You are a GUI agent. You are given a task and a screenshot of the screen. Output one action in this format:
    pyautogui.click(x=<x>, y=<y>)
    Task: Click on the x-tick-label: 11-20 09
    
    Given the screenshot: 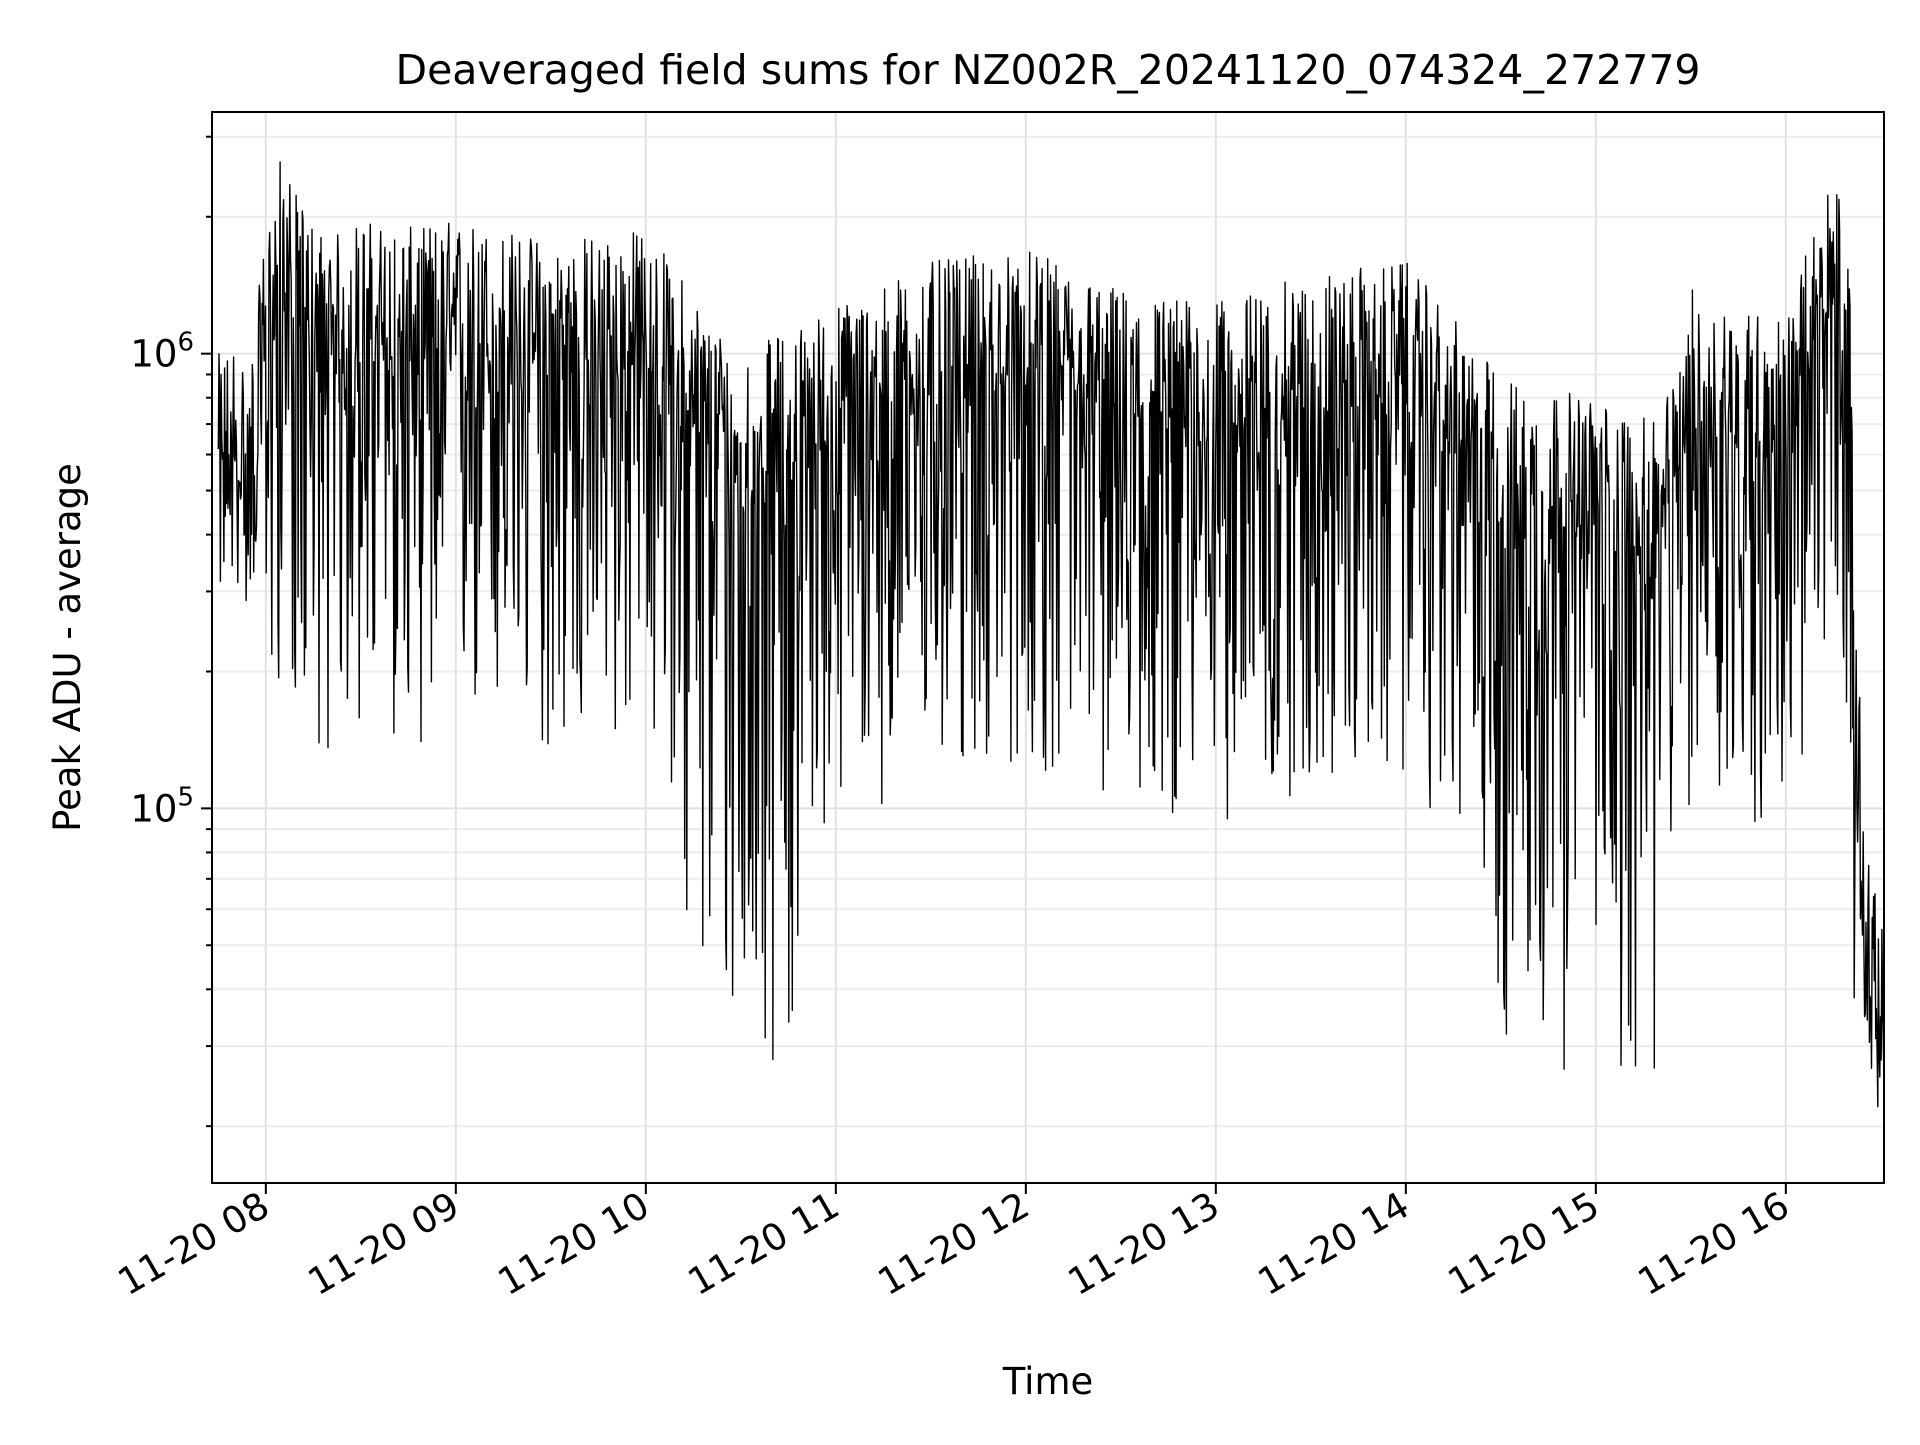 What is the action you would take?
    pyautogui.click(x=384, y=1244)
    